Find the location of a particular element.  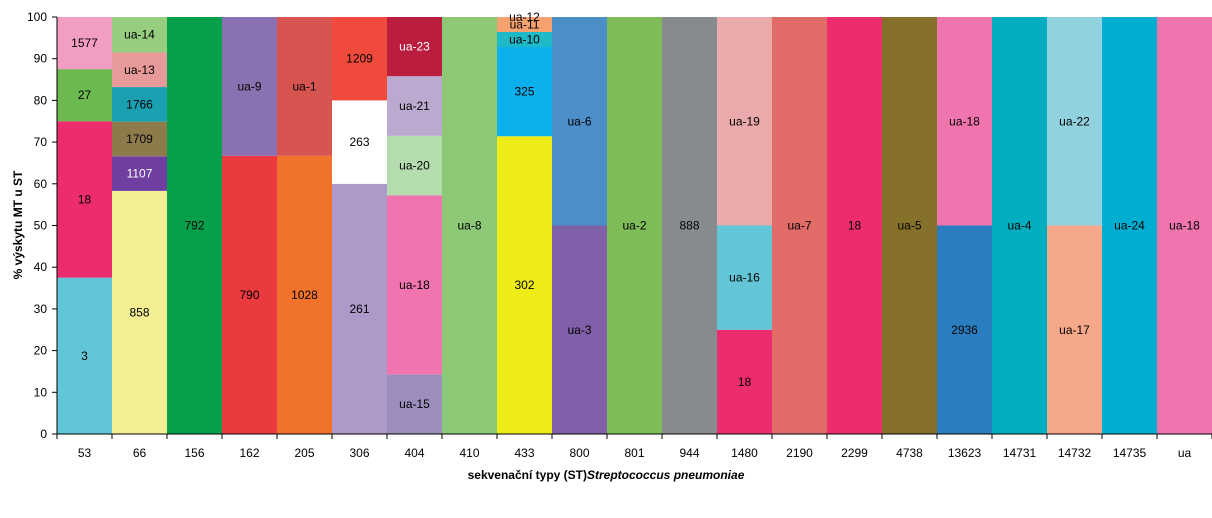

bar-segment-label: 888 is located at coordinates (689, 226).